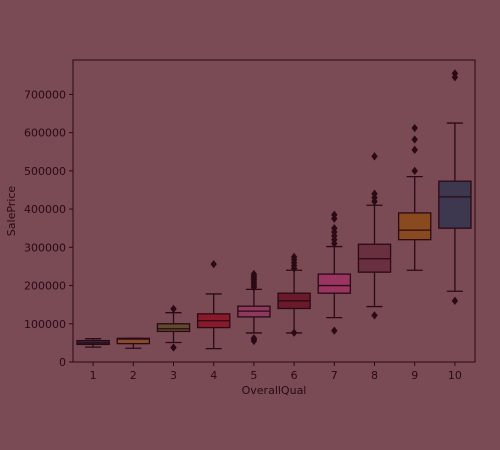 The image size is (500, 450). Describe the element at coordinates (276, 372) in the screenshot. I see `x-axis: 1 2 3 4 5 6 7 8 9 10` at that location.